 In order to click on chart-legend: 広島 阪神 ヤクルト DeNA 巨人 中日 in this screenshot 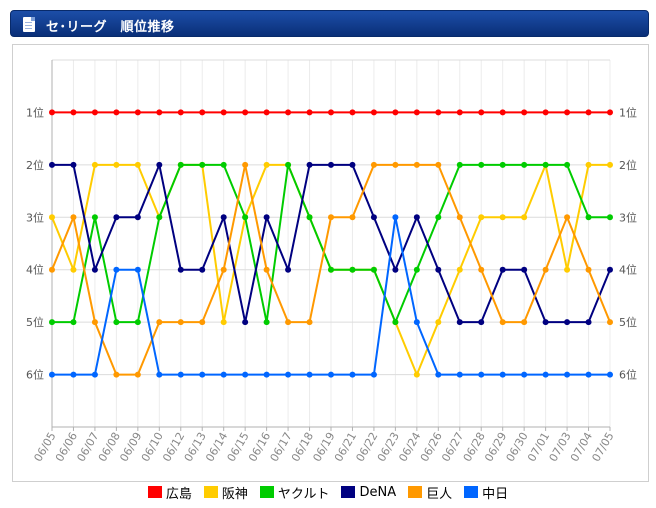, I will do `click(328, 492)`.